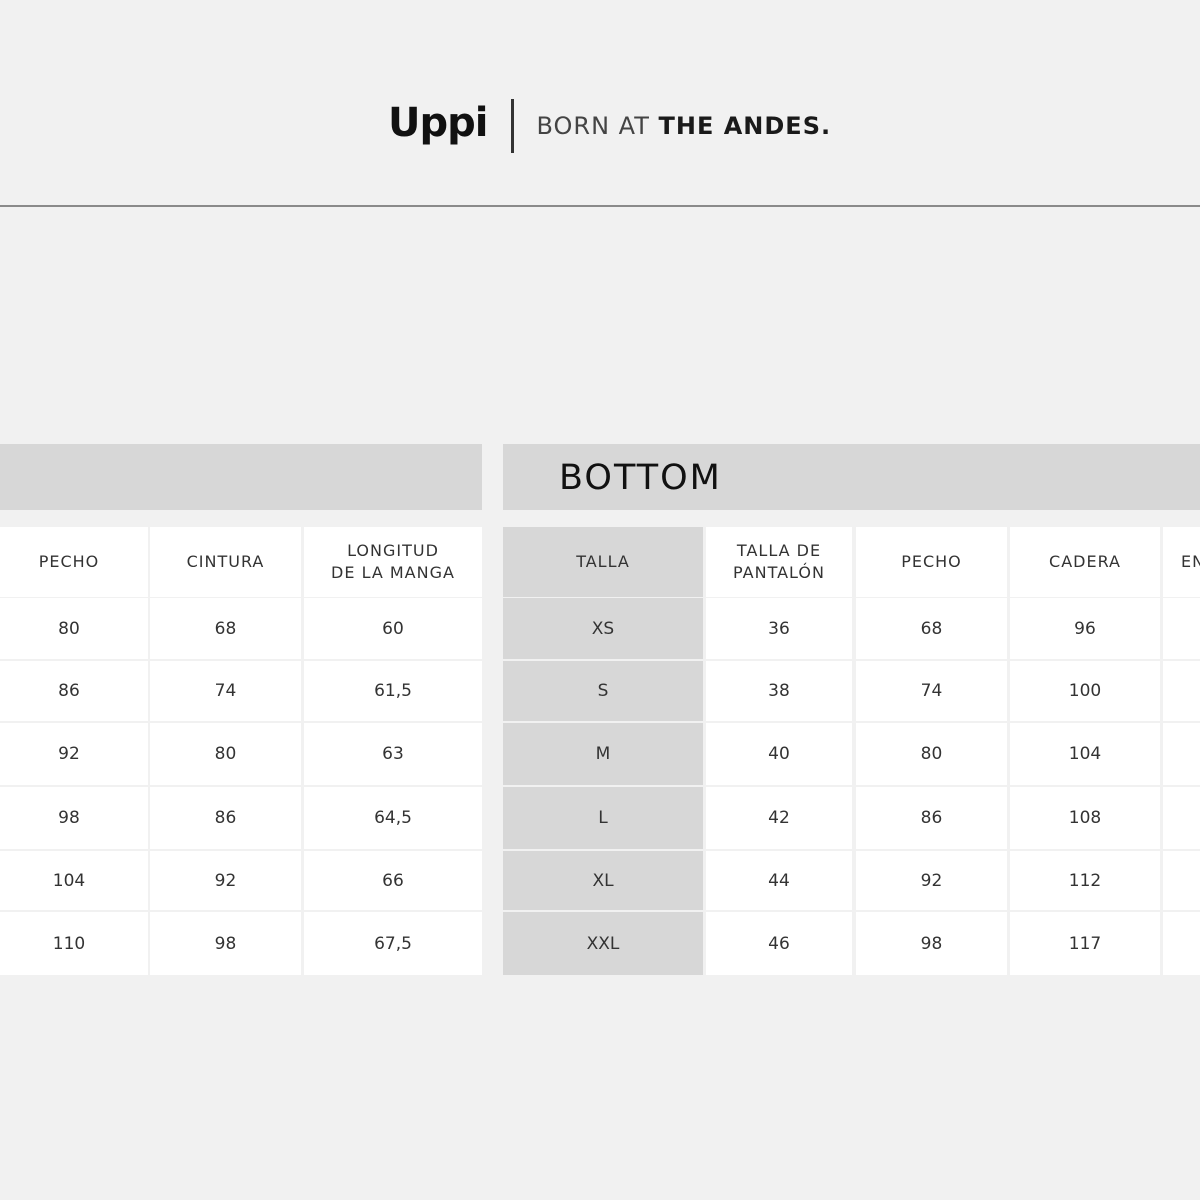  I want to click on table-cell: 40, so click(779, 754).